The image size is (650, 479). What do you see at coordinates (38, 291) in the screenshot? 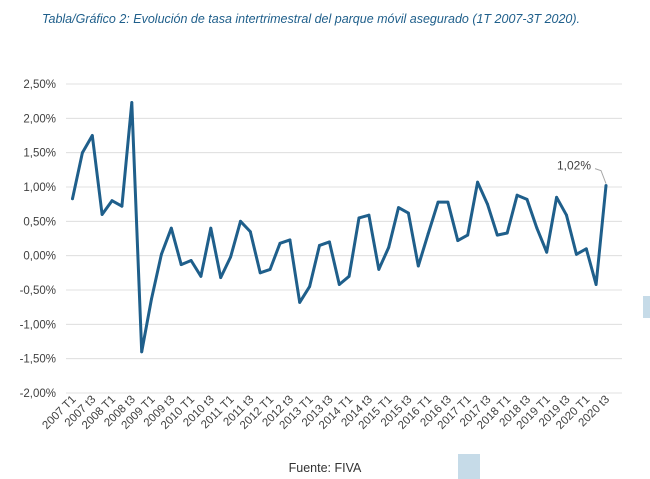
I see `y-tick-label: -0,50%` at bounding box center [38, 291].